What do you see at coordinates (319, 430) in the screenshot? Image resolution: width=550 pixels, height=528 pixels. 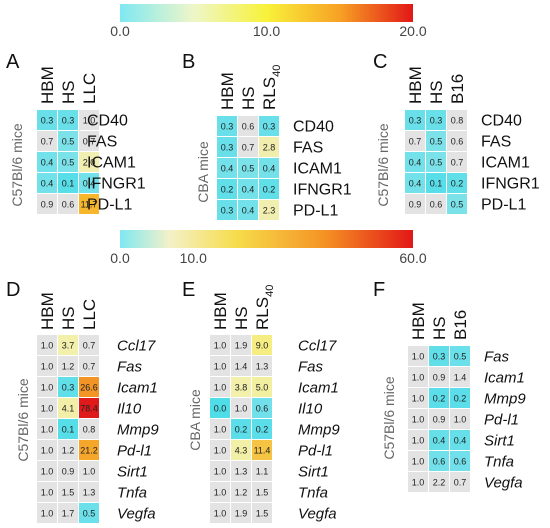 I see `row-label: Mmp9` at bounding box center [319, 430].